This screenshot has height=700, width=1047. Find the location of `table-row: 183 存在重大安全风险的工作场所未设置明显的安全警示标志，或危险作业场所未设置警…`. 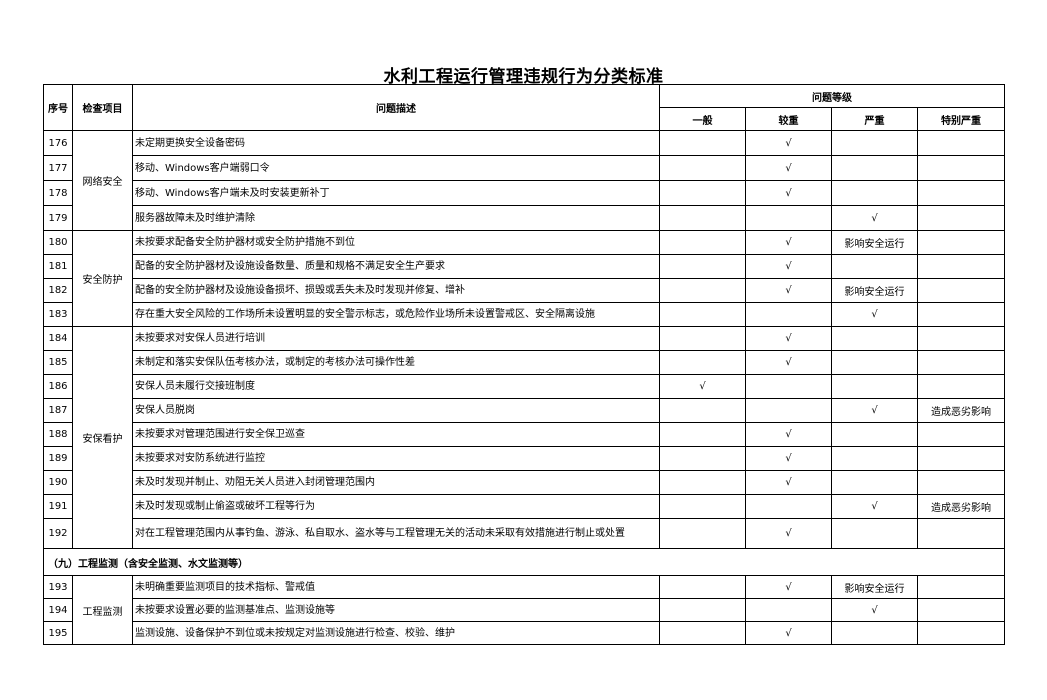

table-row: 183 存在重大安全风险的工作场所未设置明显的安全警示标志，或危险作业场所未设置警… is located at coordinates (524, 314).